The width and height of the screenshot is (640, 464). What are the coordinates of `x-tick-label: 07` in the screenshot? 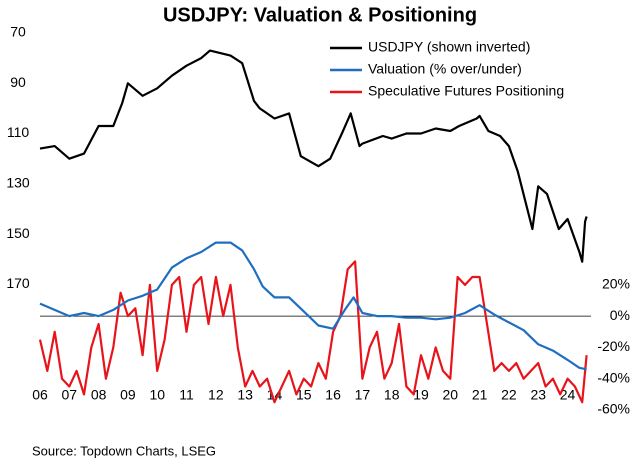 It's located at (70, 395).